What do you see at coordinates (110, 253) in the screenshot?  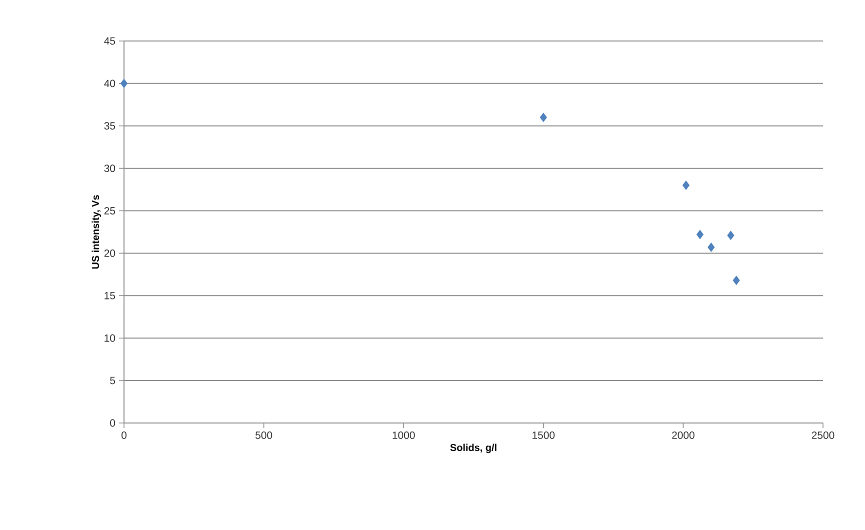 I see `y-tick-label: 20` at bounding box center [110, 253].